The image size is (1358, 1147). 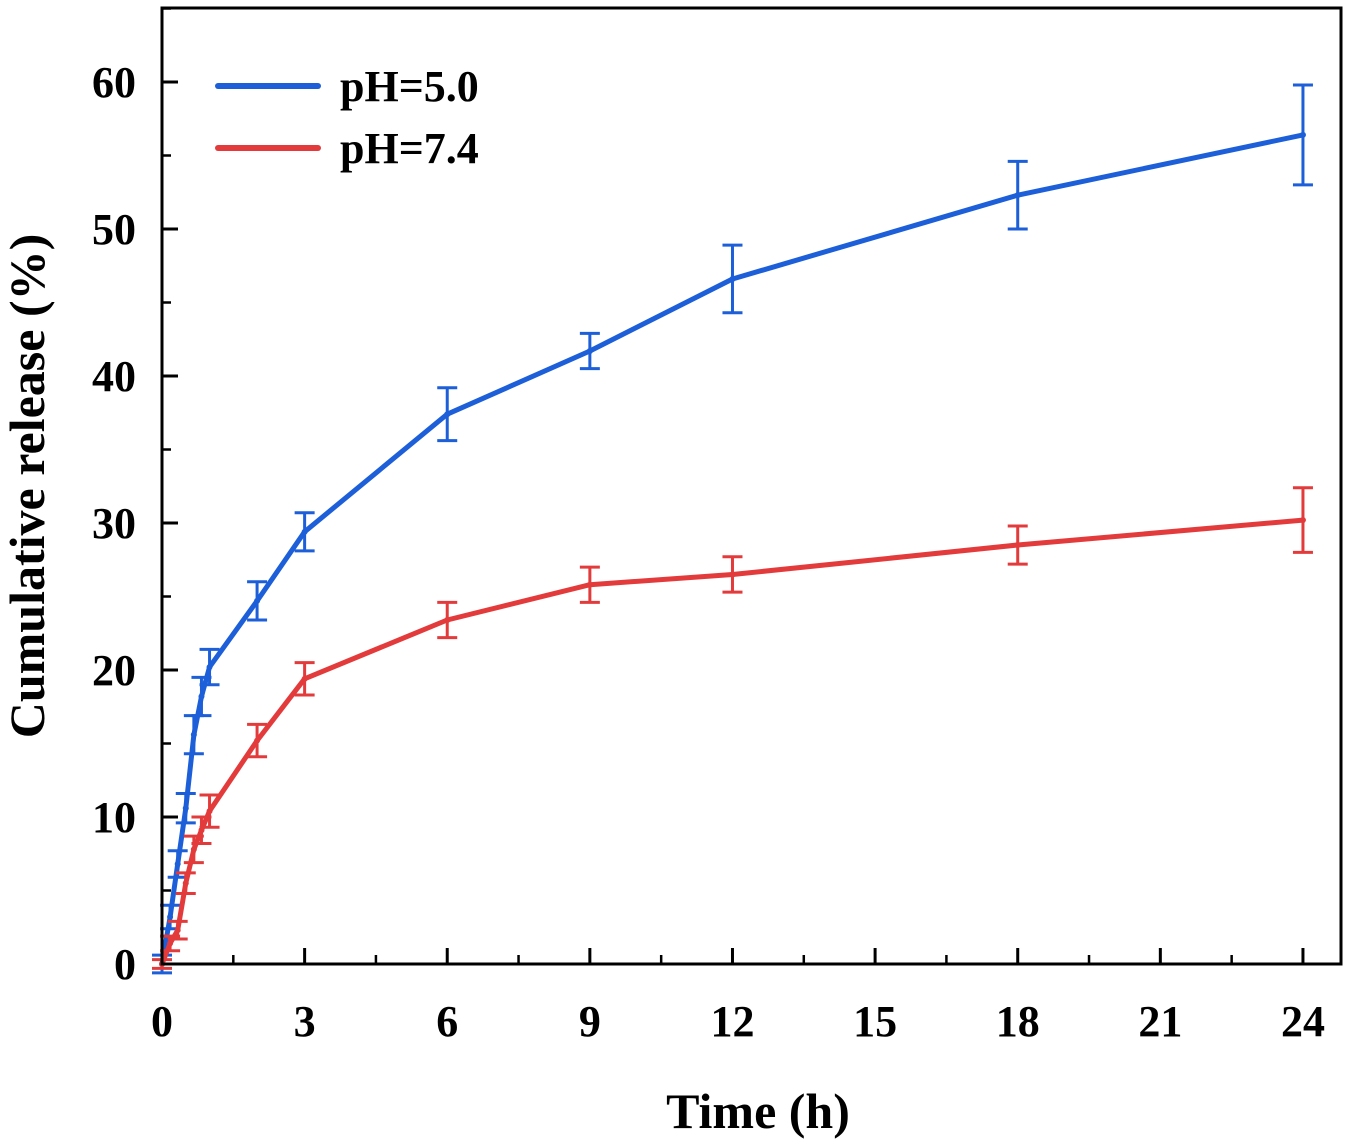 I want to click on y-tick-label: 40, so click(x=114, y=376).